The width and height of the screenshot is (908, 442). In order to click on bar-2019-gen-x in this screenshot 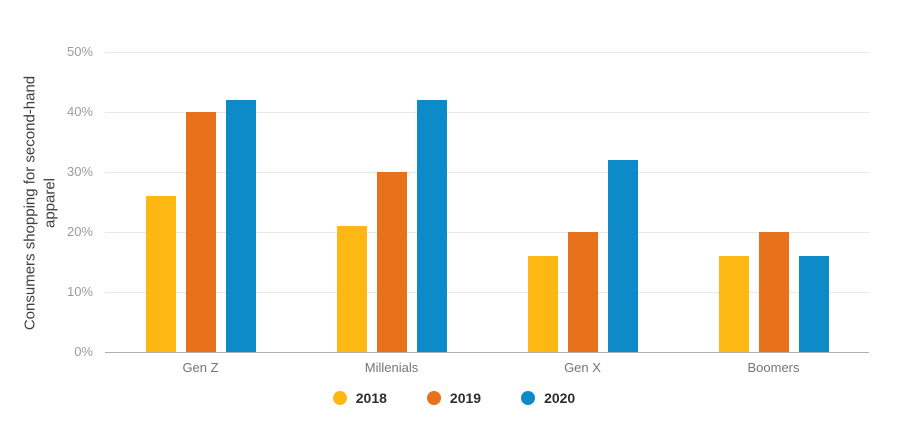, I will do `click(582, 292)`.